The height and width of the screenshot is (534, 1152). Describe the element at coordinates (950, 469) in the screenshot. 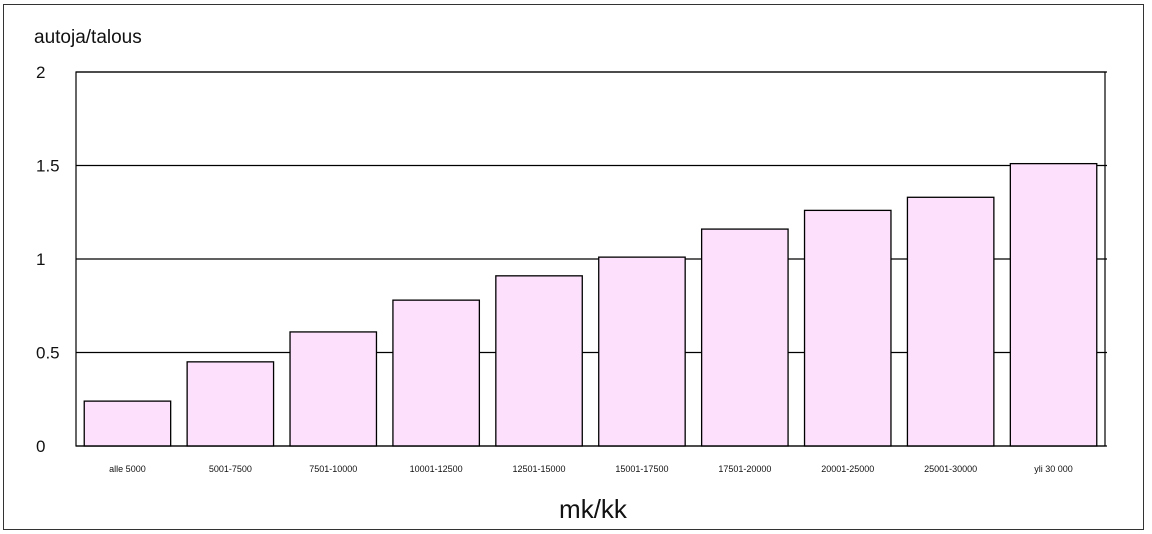

I see `x-tick-label: 25001-30000` at that location.